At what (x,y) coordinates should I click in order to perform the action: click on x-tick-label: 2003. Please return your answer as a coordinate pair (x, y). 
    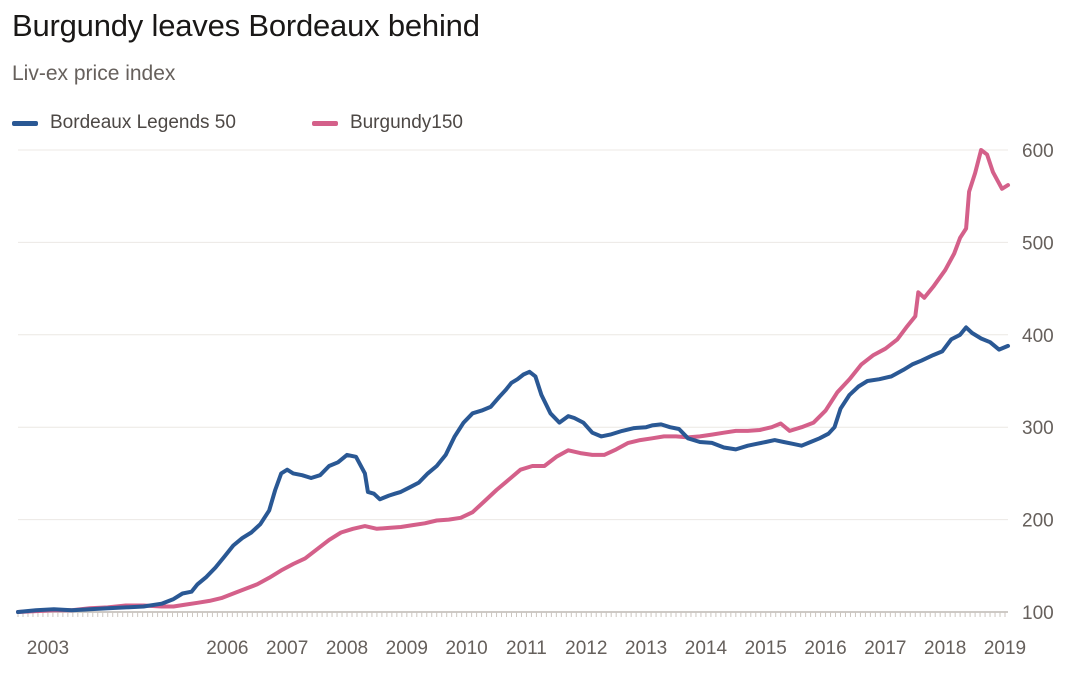
    Looking at the image, I should click on (48, 648).